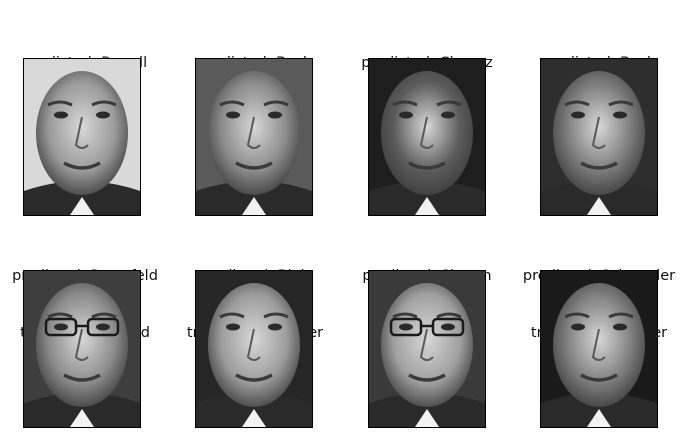 The height and width of the screenshot is (442, 687). I want to click on face-tile: predicted: Powell true: Powell, so click(85, 110).